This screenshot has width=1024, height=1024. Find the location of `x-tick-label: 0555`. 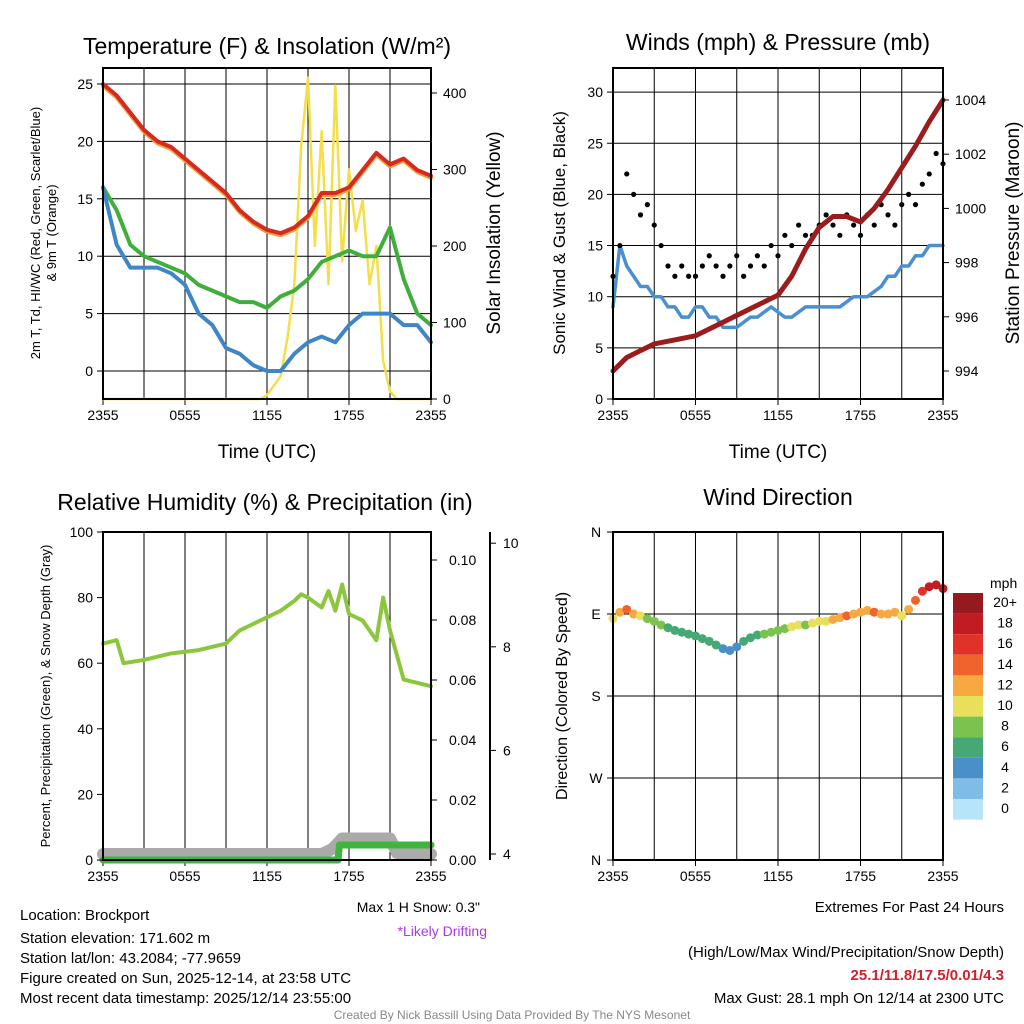

x-tick-label: 0555 is located at coordinates (695, 415).